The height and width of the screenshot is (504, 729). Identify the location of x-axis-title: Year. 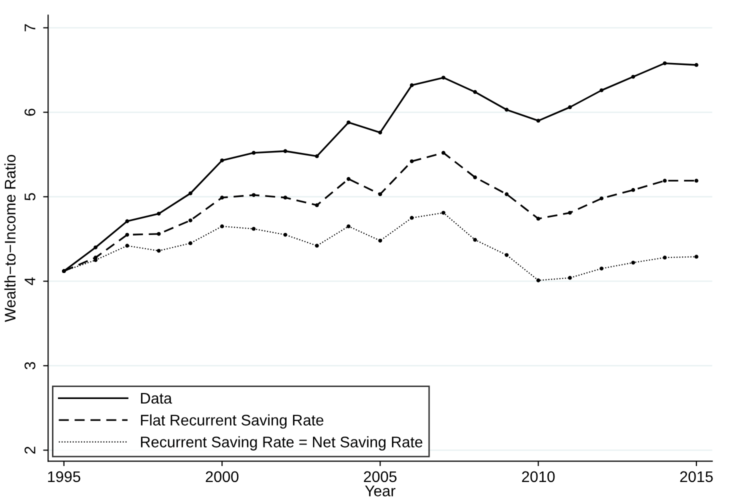
(380, 491).